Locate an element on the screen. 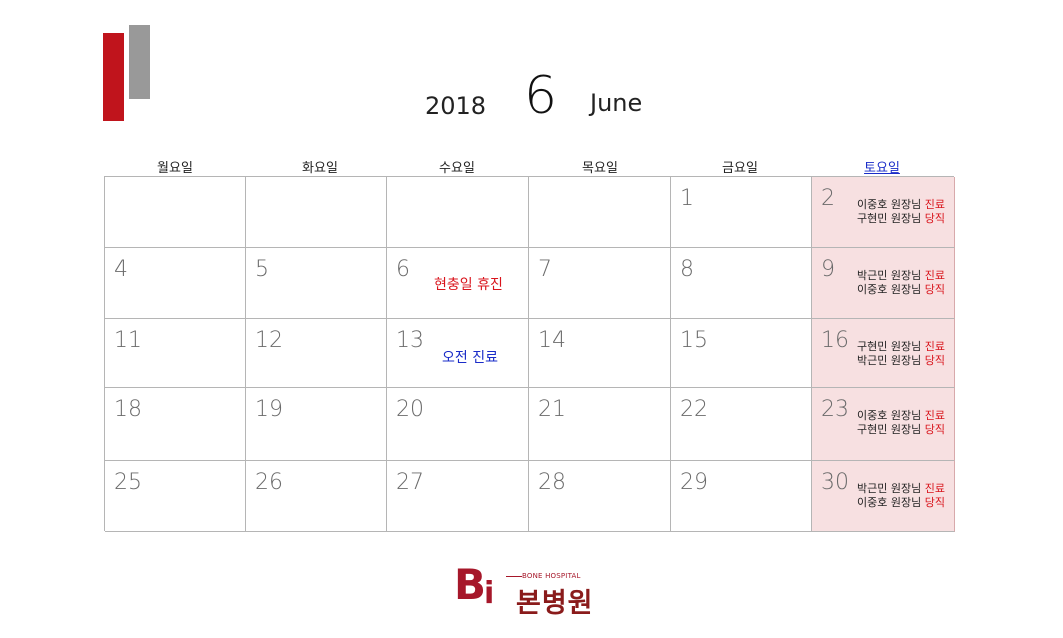  day-number: 5 is located at coordinates (262, 269).